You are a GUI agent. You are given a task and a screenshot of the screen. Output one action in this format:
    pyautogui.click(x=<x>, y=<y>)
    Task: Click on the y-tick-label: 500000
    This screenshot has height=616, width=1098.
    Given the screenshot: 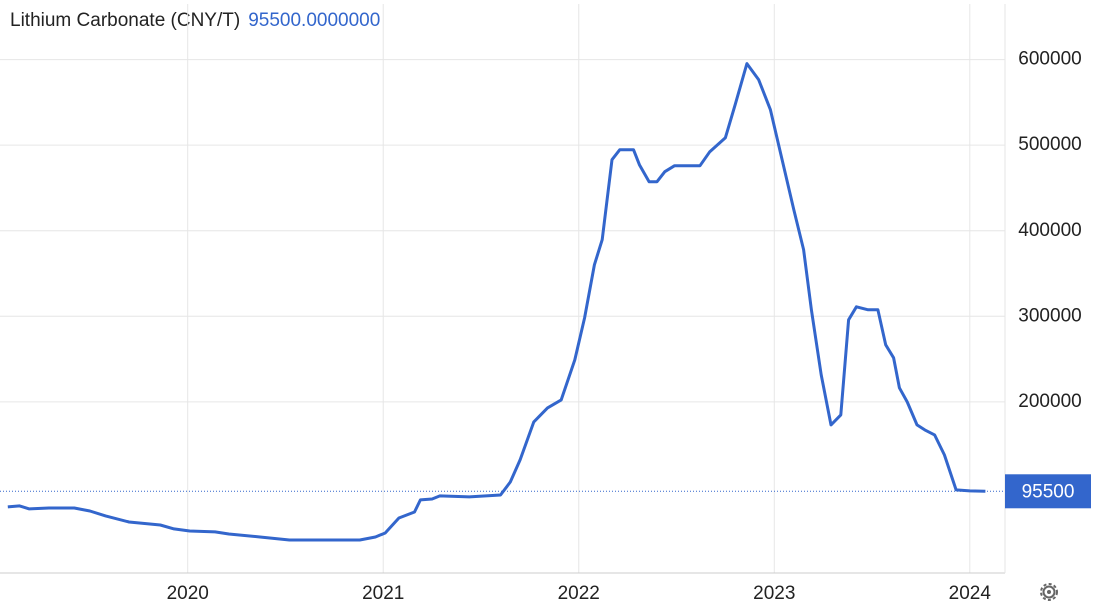 What is the action you would take?
    pyautogui.click(x=1049, y=144)
    